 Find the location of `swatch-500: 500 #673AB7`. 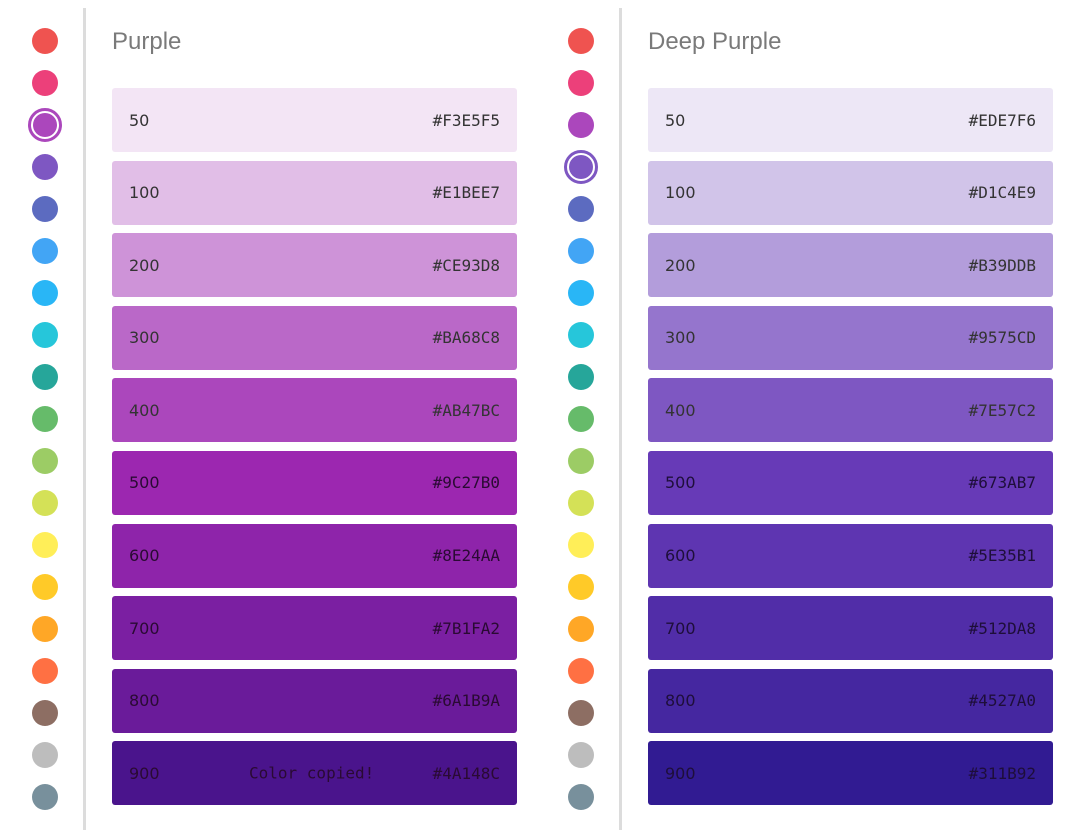

swatch-500: 500 #673AB7 is located at coordinates (850, 482).